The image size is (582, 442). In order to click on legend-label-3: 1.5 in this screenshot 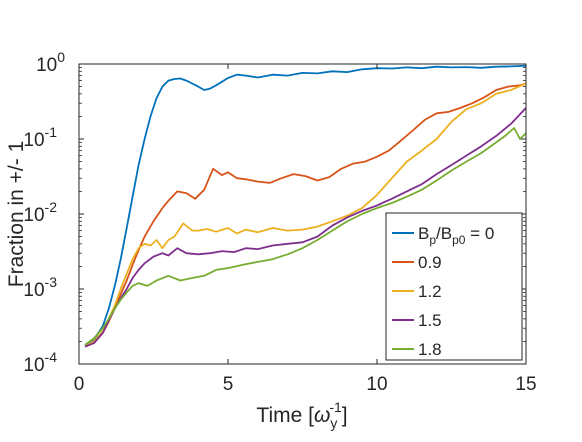, I will do `click(430, 320)`.